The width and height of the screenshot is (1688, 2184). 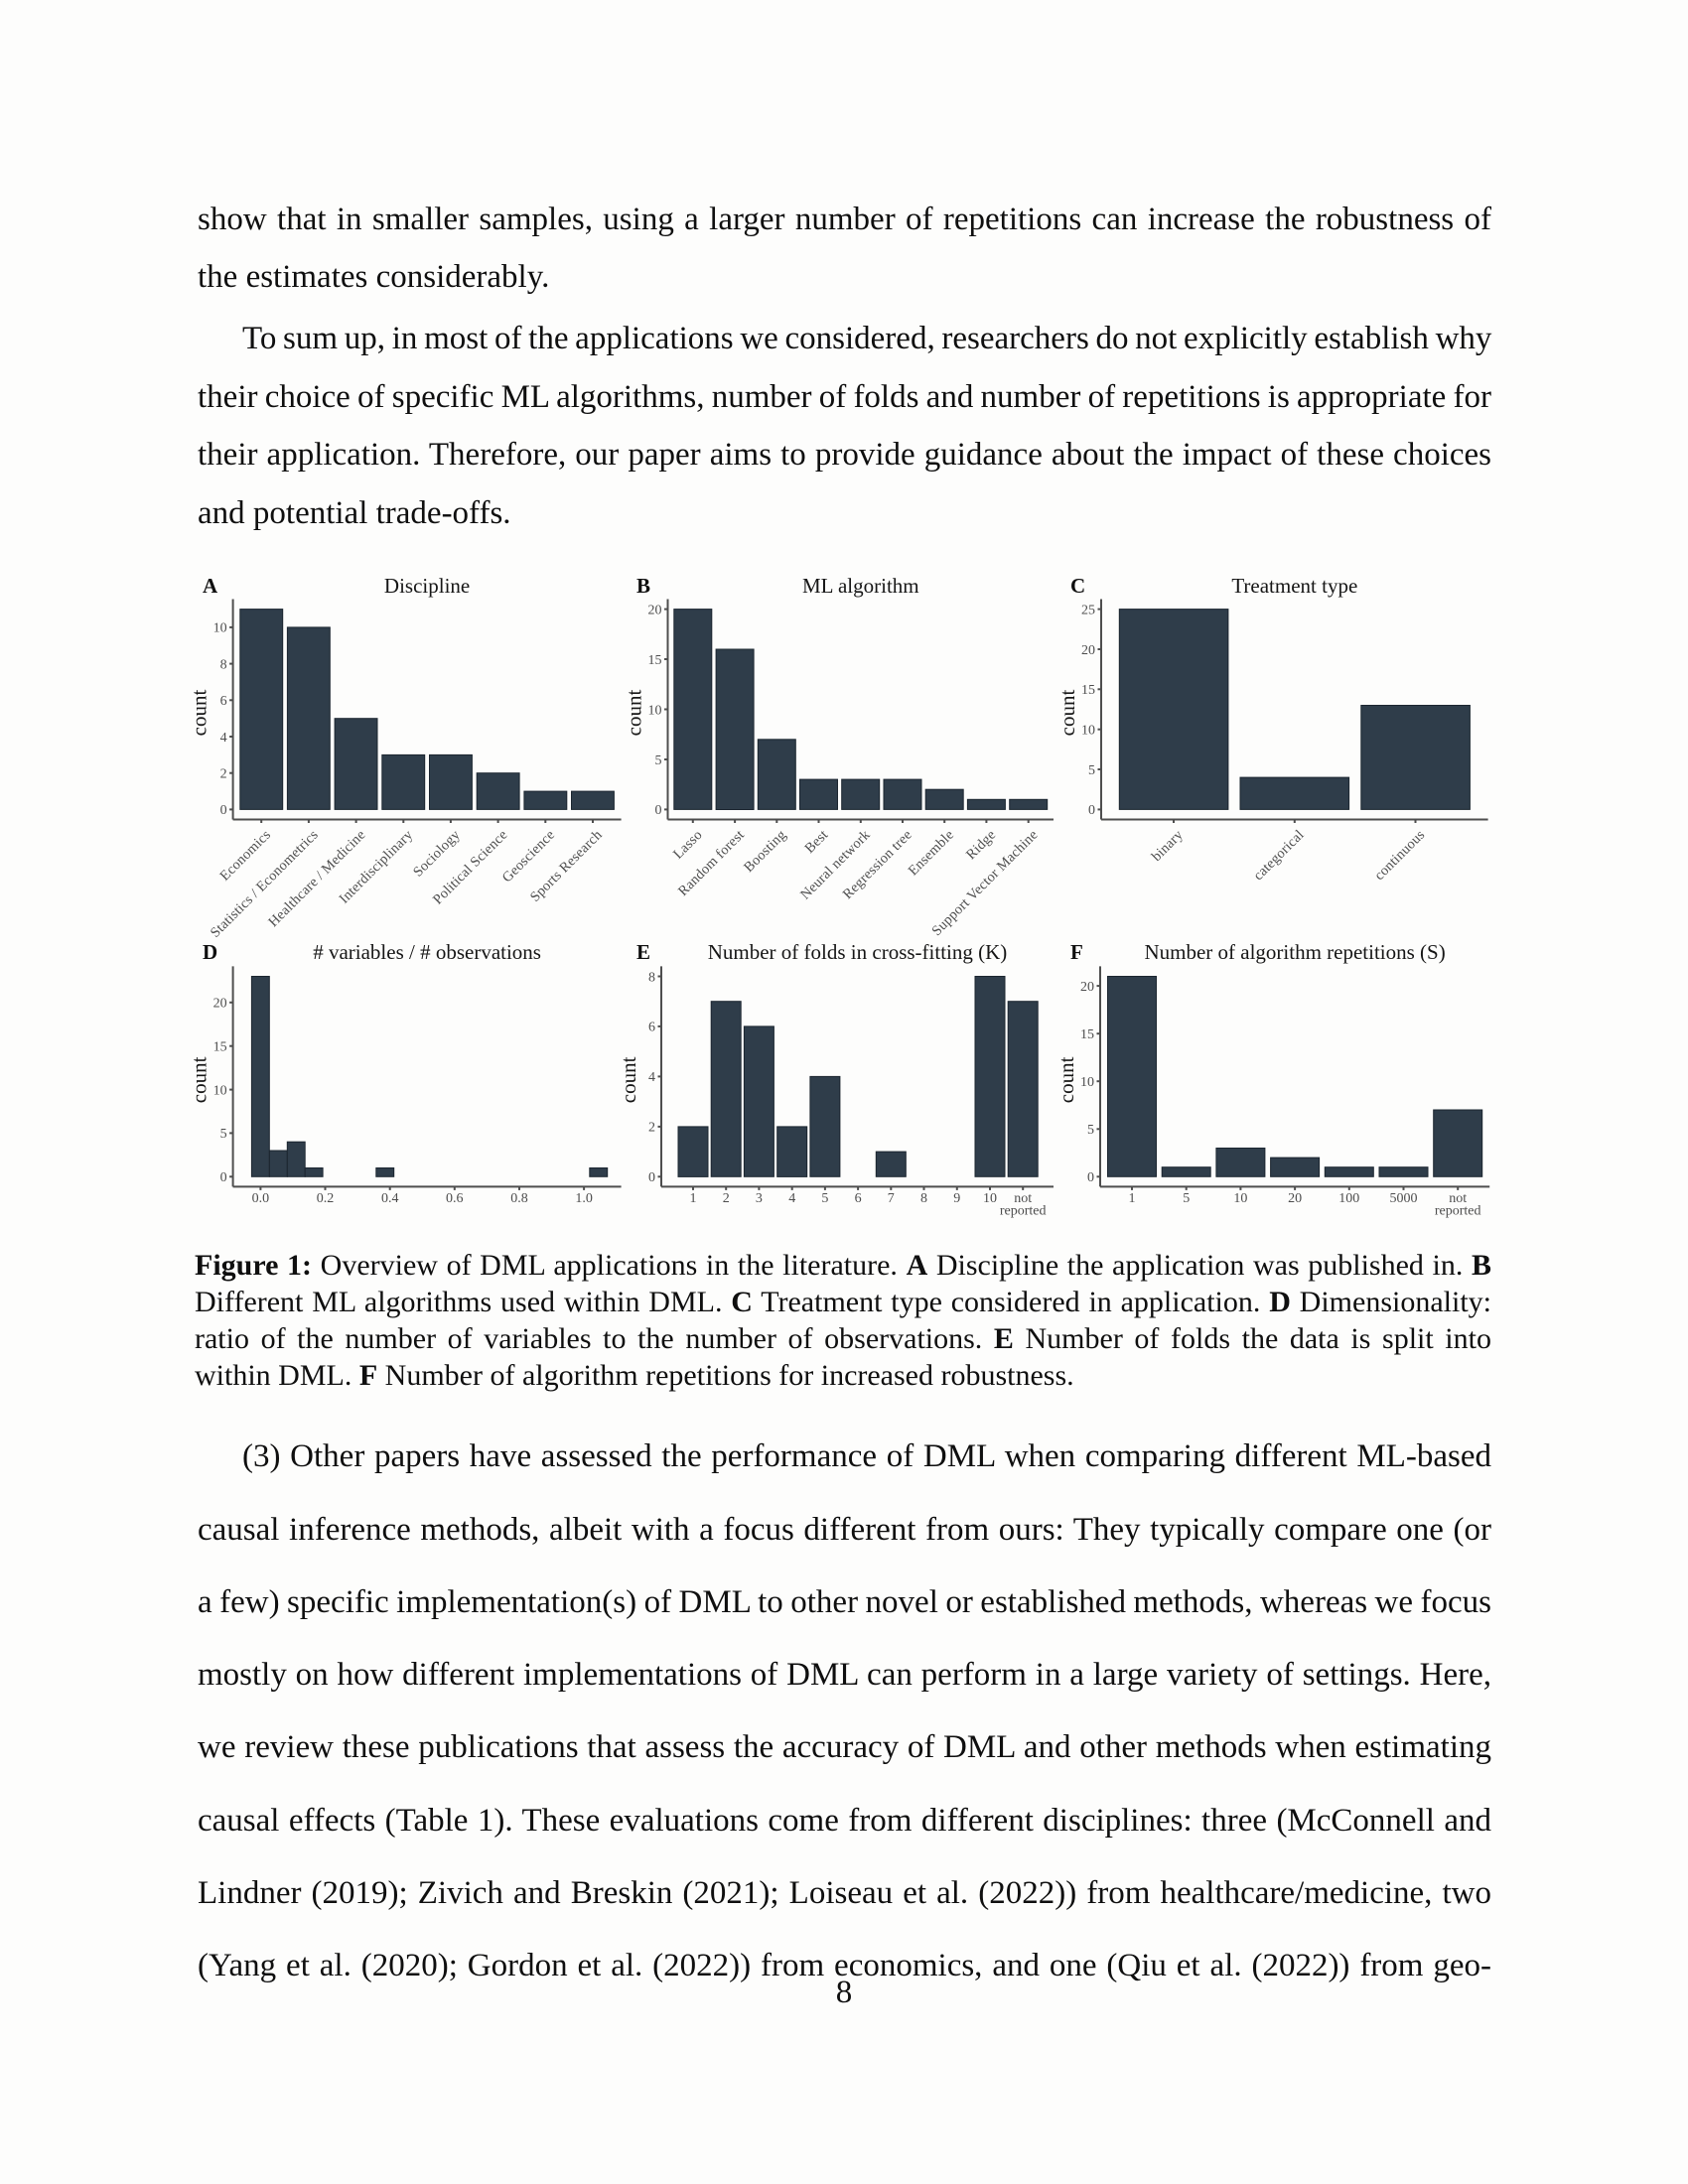 I want to click on svg-text: D, so click(x=210, y=952).